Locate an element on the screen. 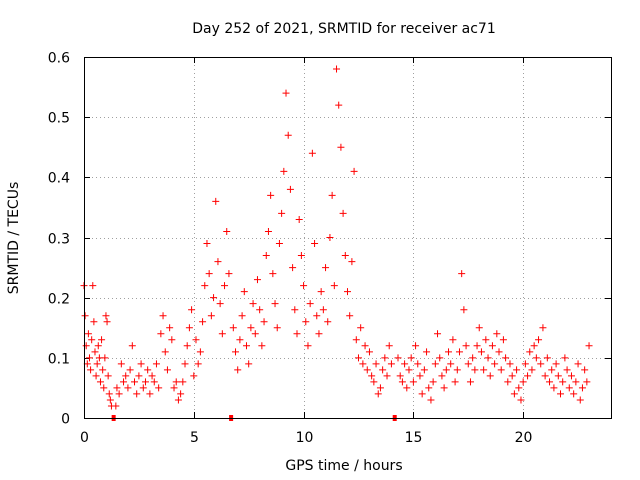 This screenshot has width=640, height=480. x-axis-title: GPS time / hours is located at coordinates (343, 466).